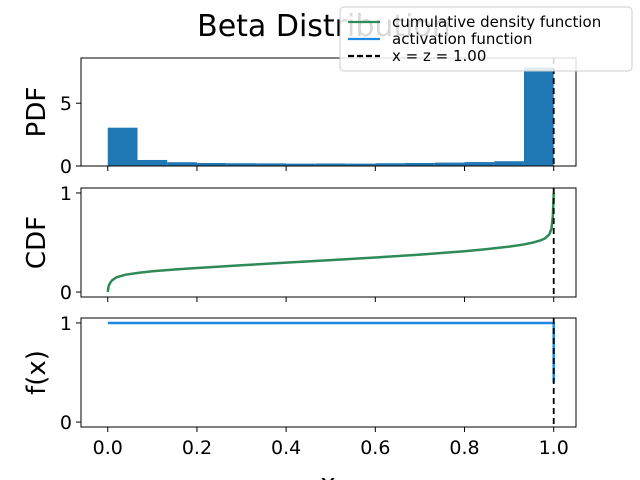  I want to click on panel1-ylabel: CDF, so click(37, 242).